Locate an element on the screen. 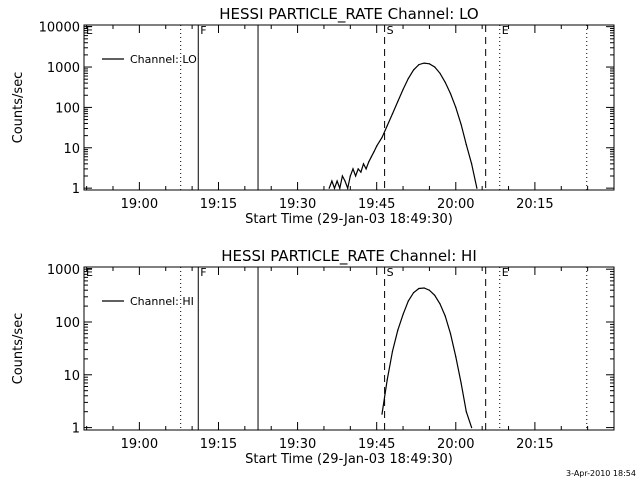 Image resolution: width=640 pixels, height=480 pixels. chart-title: HESSI PARTICLE_RATE Channel: LO is located at coordinates (348, 14).